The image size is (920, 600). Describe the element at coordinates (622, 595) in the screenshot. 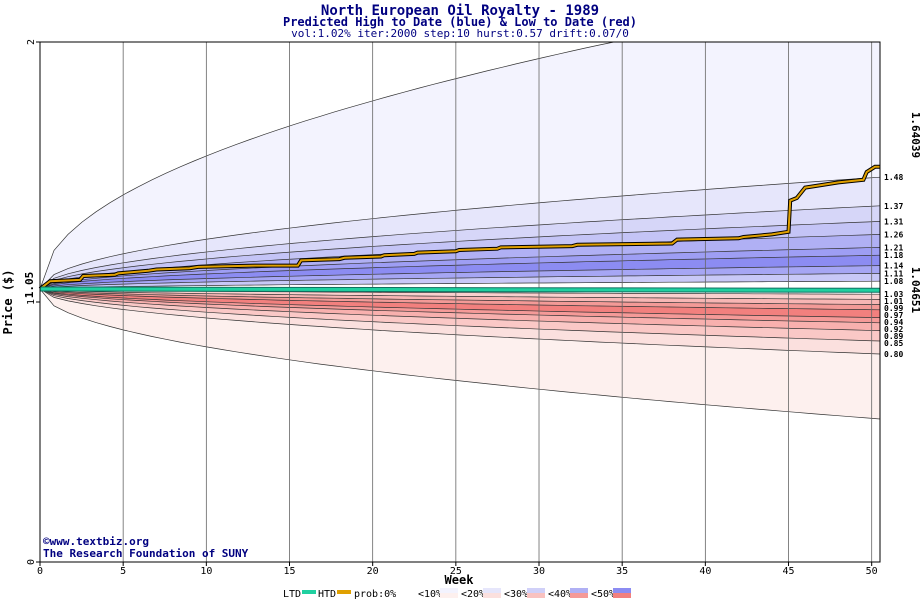

I see `legend-p50-swatch-bottom` at that location.